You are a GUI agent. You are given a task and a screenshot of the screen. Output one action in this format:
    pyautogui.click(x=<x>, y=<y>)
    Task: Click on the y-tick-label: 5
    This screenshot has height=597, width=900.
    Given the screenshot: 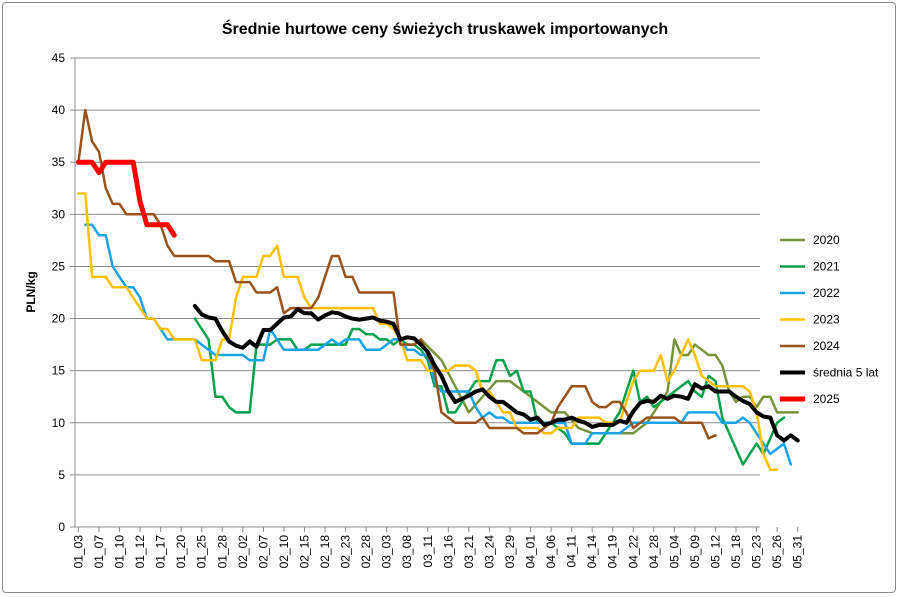 What is the action you would take?
    pyautogui.click(x=61, y=475)
    